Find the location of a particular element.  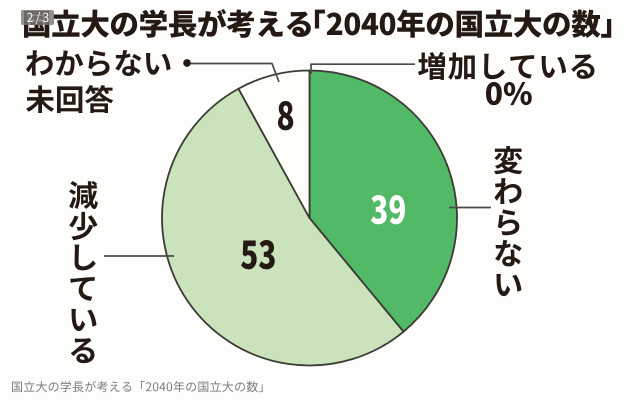

unknown-line2-glyphs is located at coordinates (70, 98).